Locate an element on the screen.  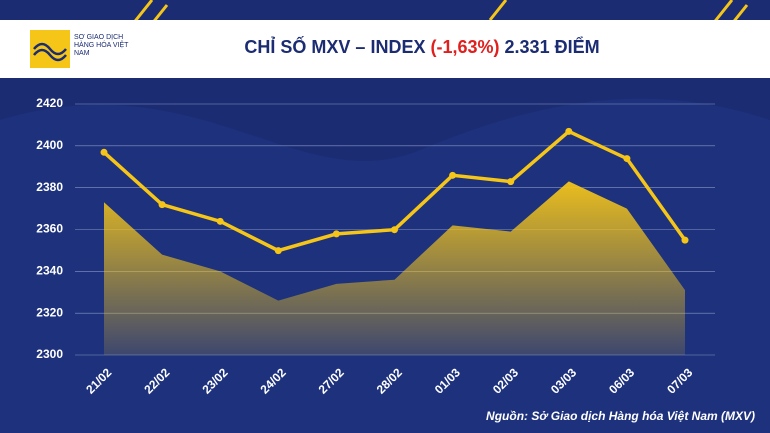
y-tick-label: 2400 is located at coordinates (49, 145).